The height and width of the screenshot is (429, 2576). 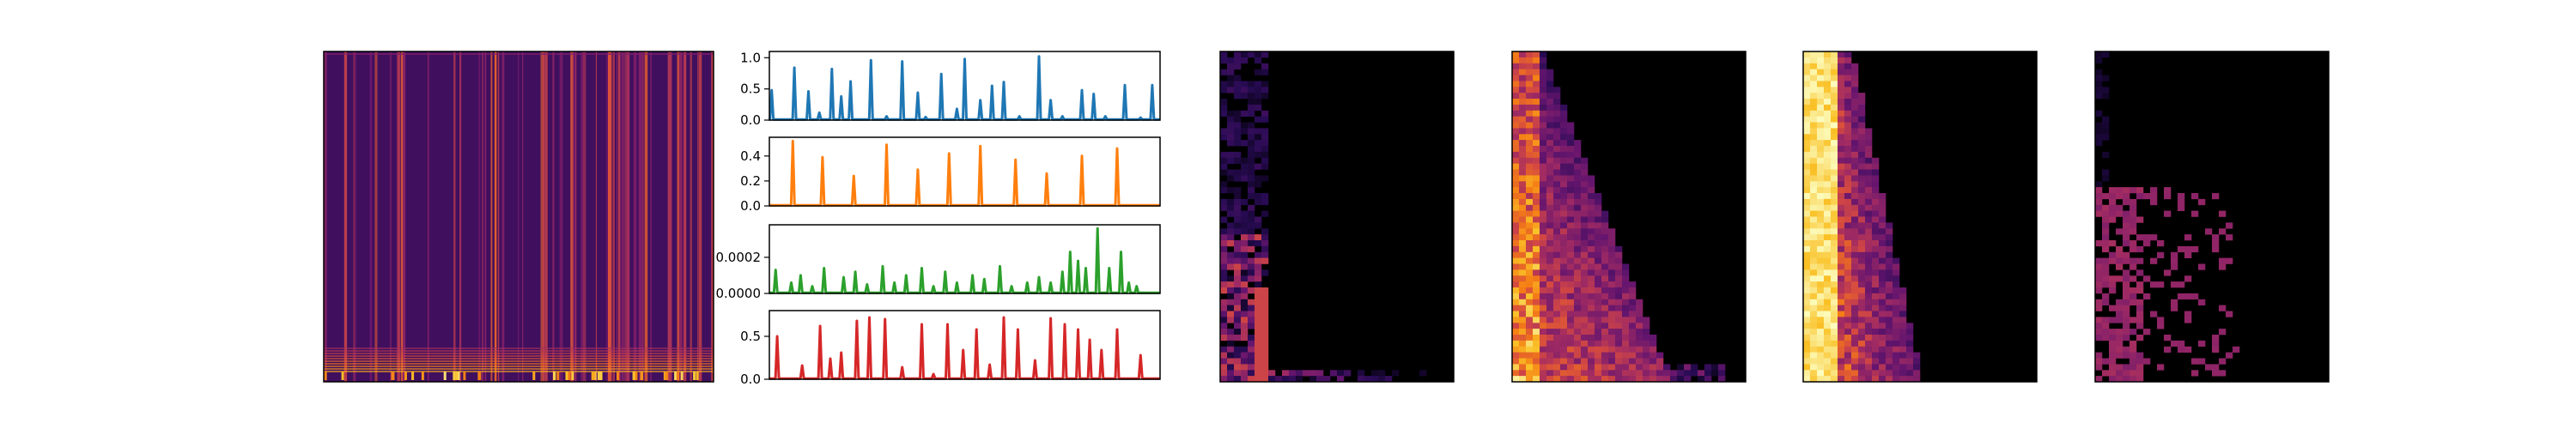 I want to click on spectrogram-low-peak, so click(x=642, y=376).